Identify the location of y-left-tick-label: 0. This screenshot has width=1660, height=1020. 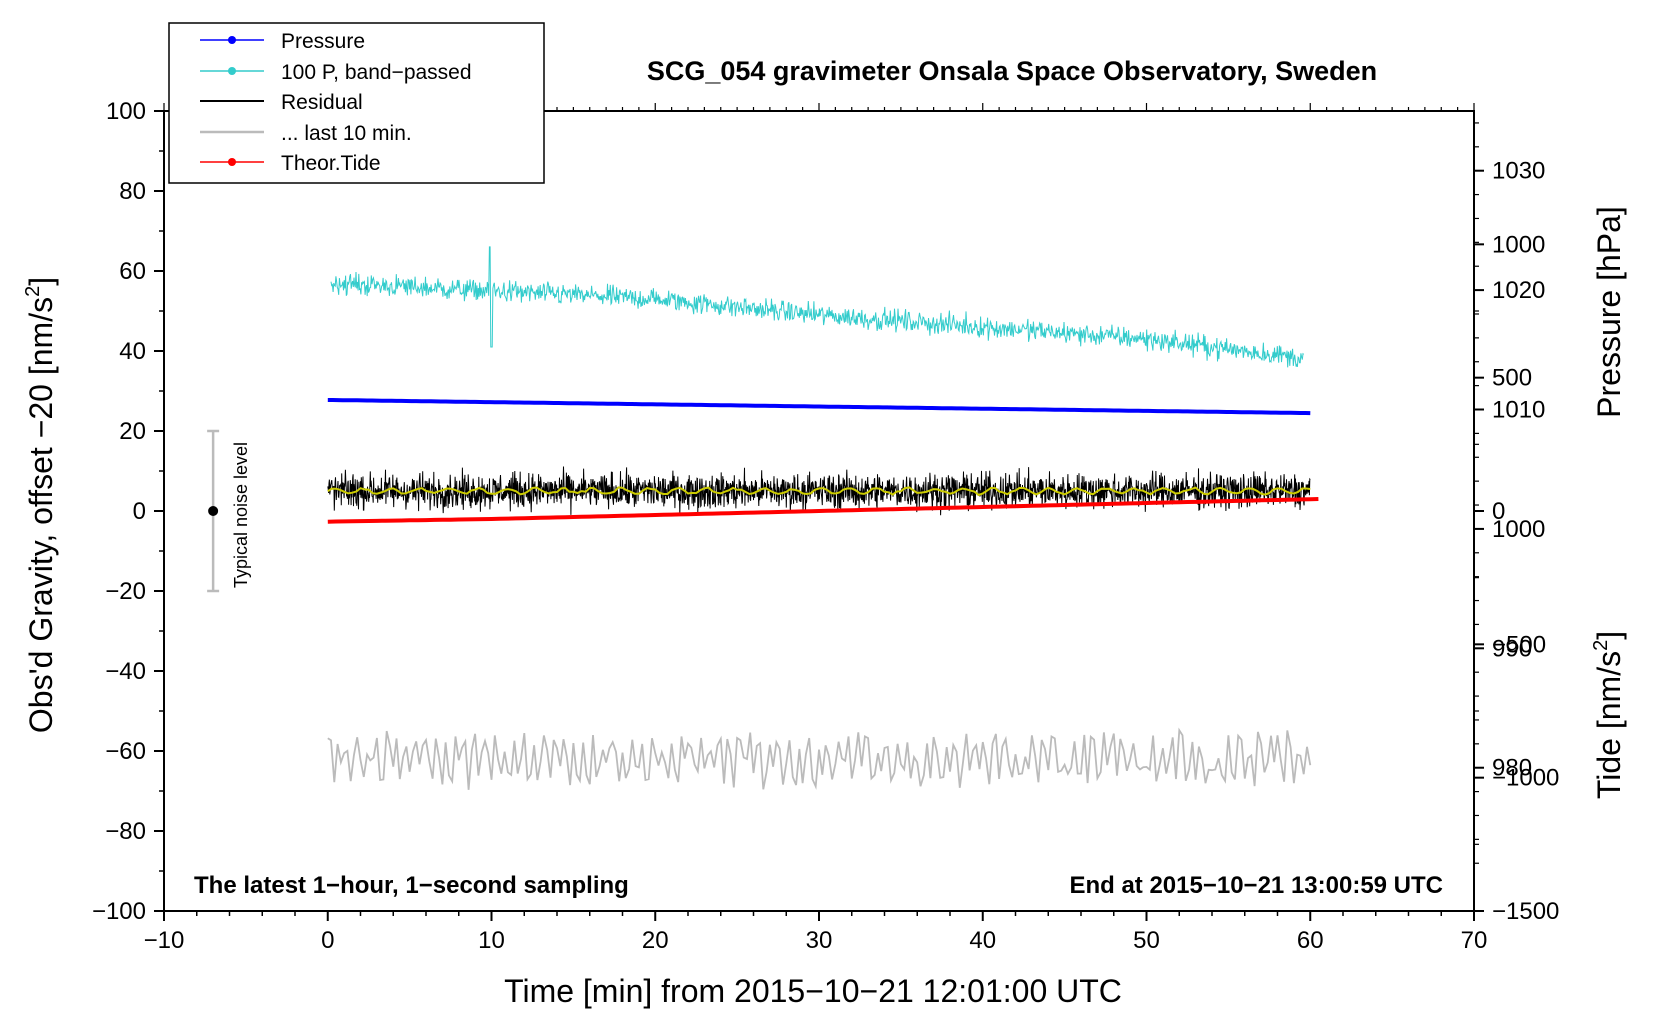
(139, 511).